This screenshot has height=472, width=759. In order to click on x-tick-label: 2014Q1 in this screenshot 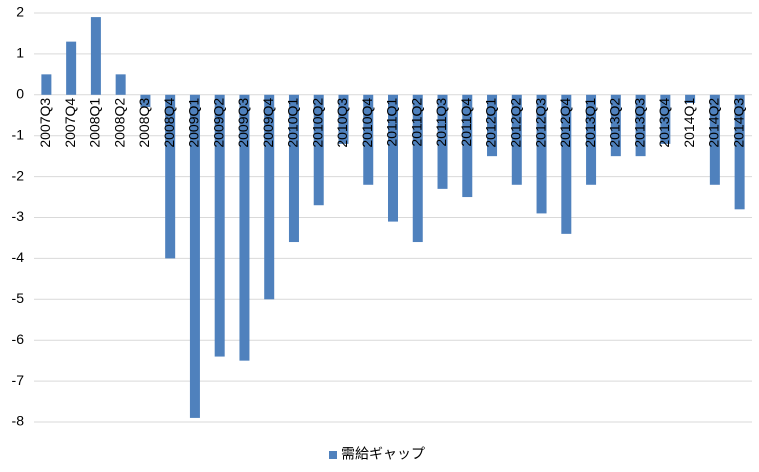, I will do `click(689, 123)`.